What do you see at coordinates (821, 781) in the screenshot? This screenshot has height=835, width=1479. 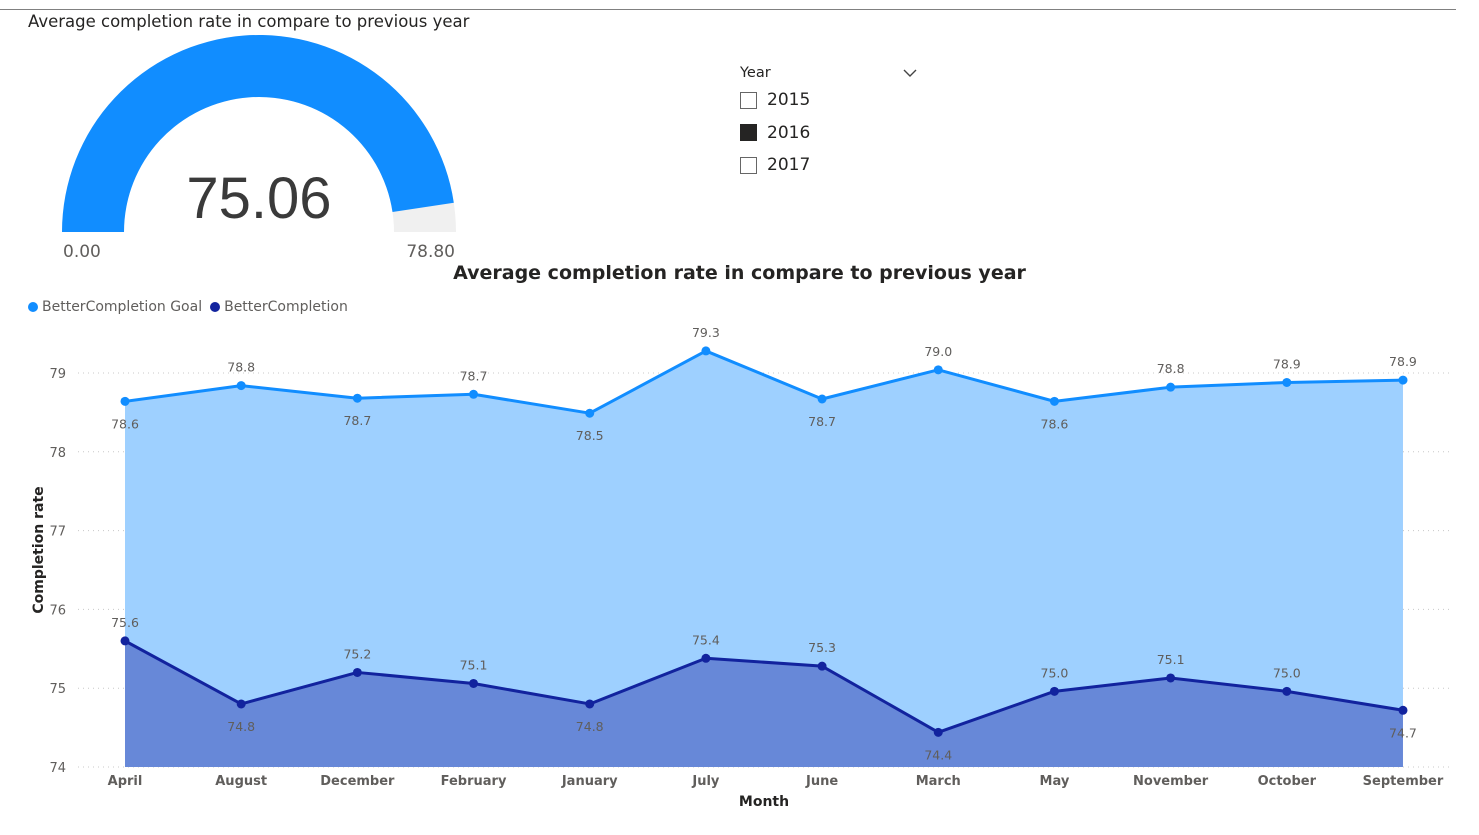 I see `x-tick-label: June` at bounding box center [821, 781].